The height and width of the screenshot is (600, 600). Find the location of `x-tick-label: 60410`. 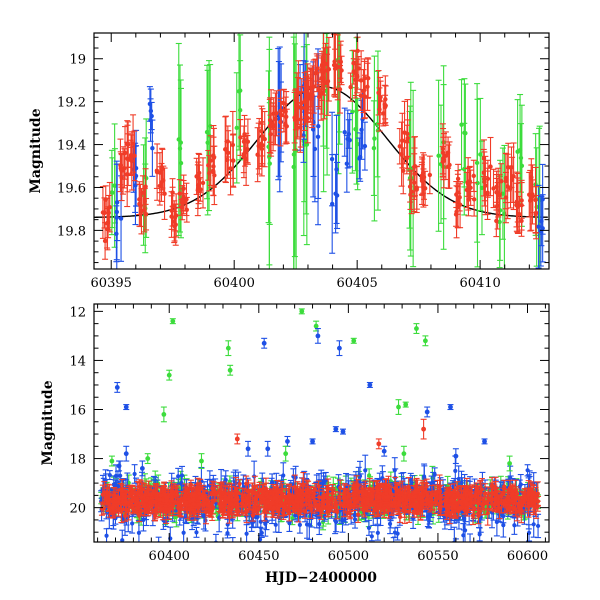

x-tick-label: 60410 is located at coordinates (479, 283).